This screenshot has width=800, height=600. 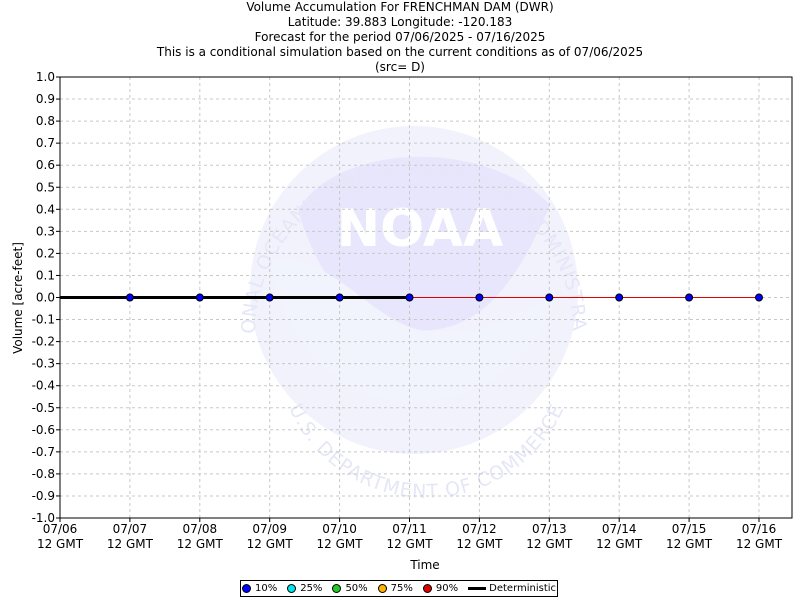 I want to click on noaa-logo-wave, so click(x=416, y=331).